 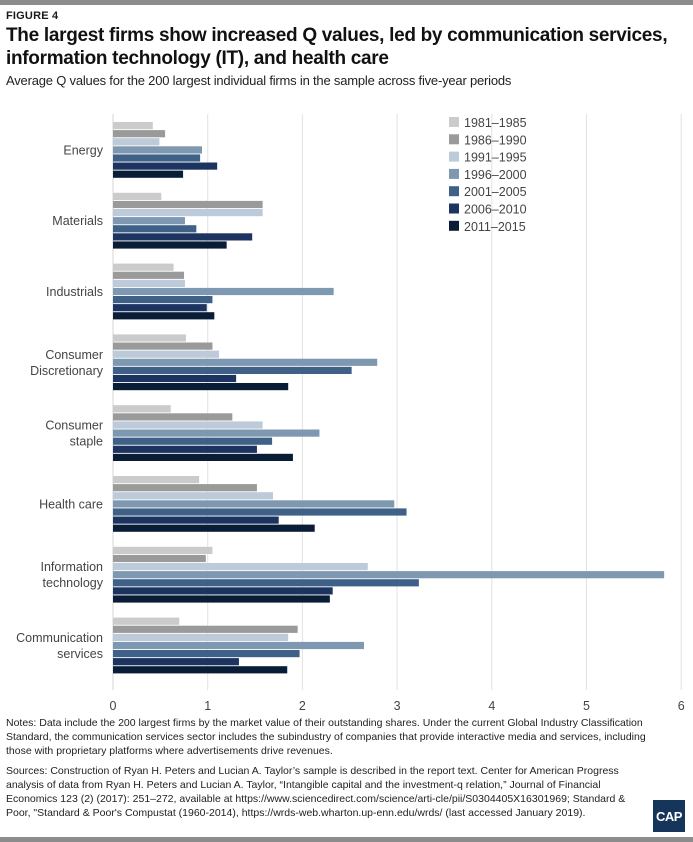 I want to click on x-tick-labels: 0 1 2 3 4 5 6, so click(x=397, y=704).